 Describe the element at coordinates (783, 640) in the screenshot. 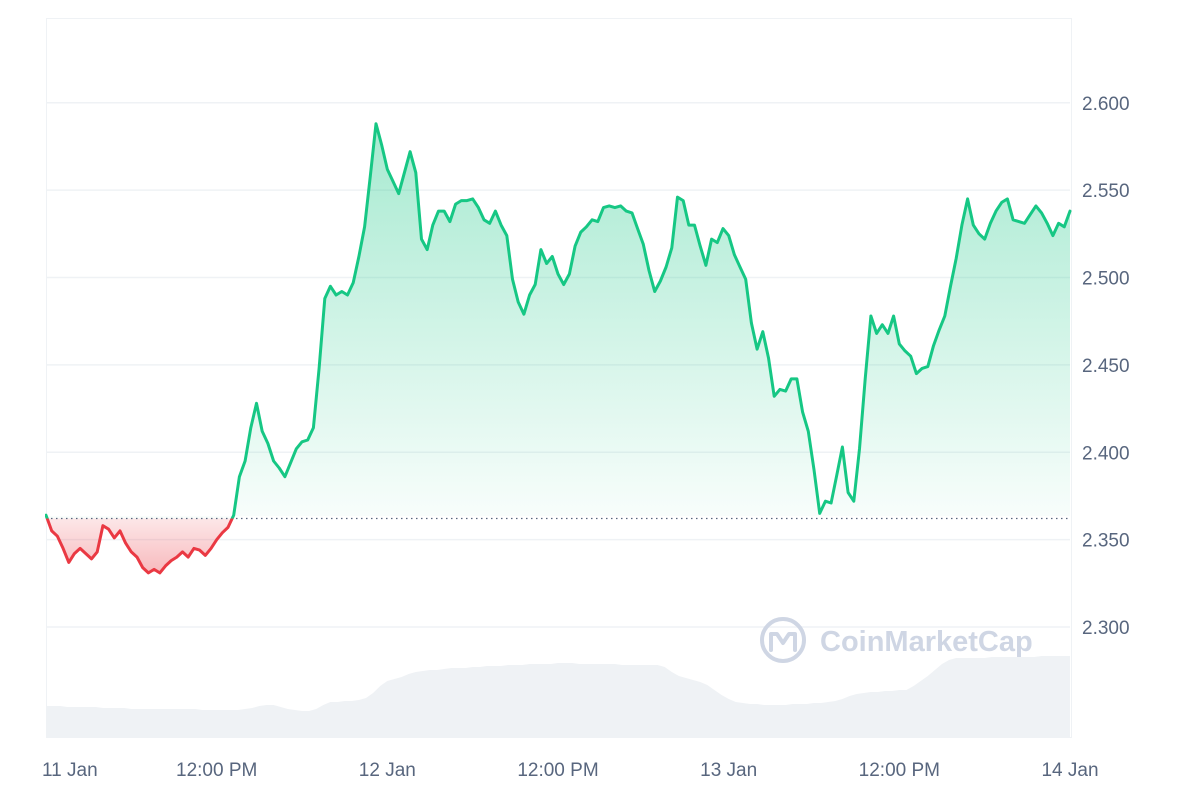

I see `coinmarketcap-logo-icon` at that location.